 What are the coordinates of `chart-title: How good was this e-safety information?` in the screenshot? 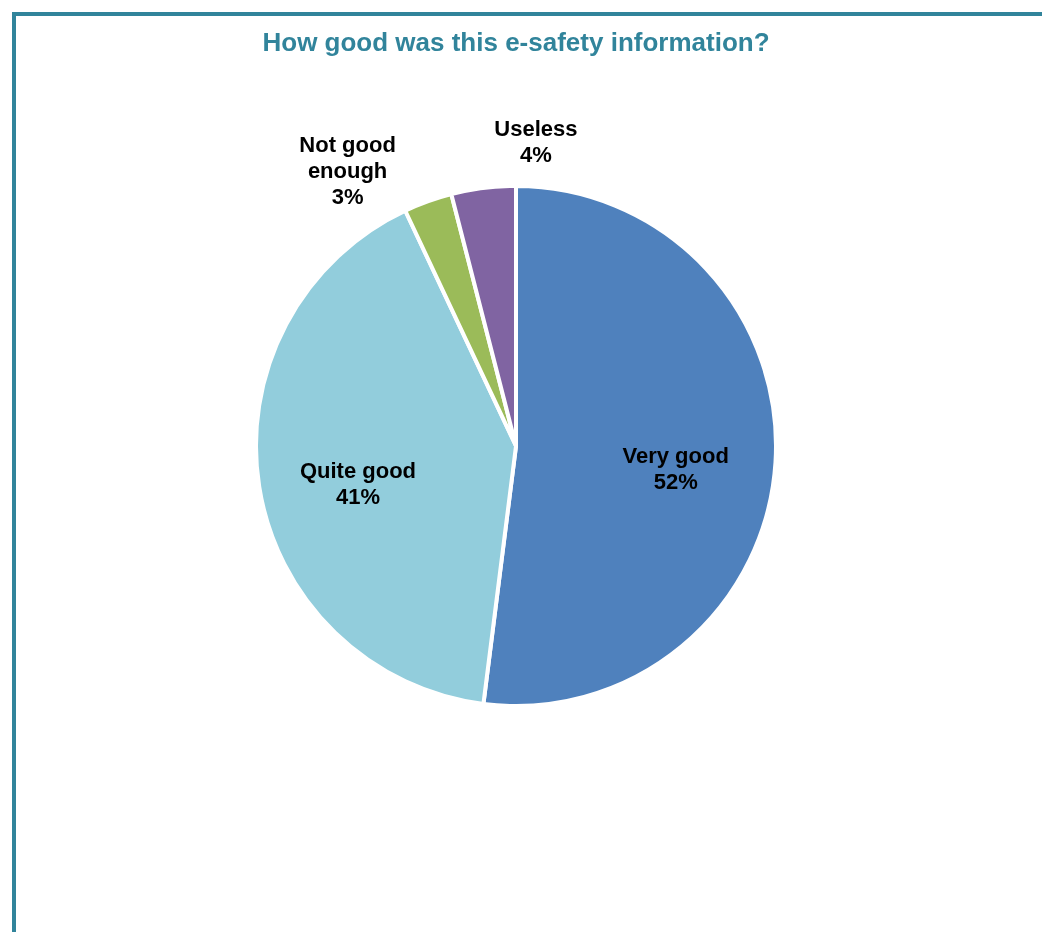 It's located at (516, 42).